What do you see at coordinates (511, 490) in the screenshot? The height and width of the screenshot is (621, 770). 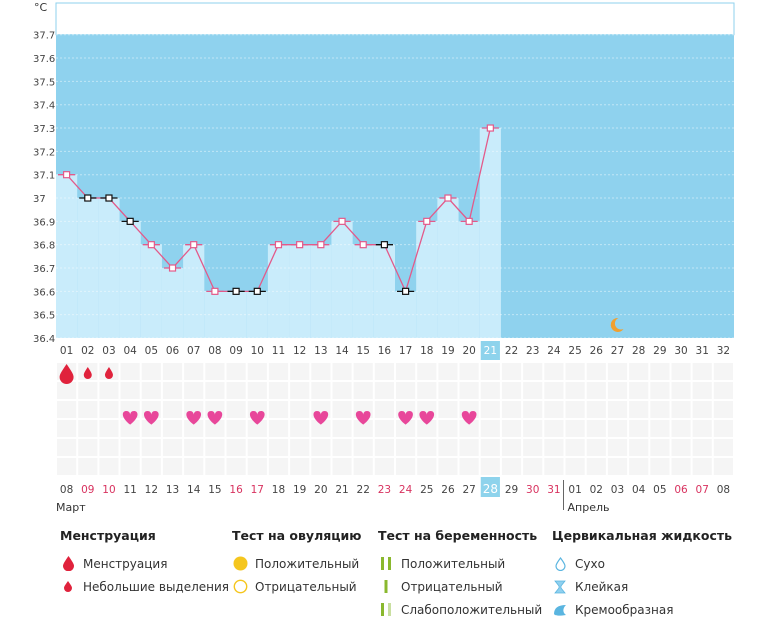 I see `date-label: 29` at bounding box center [511, 490].